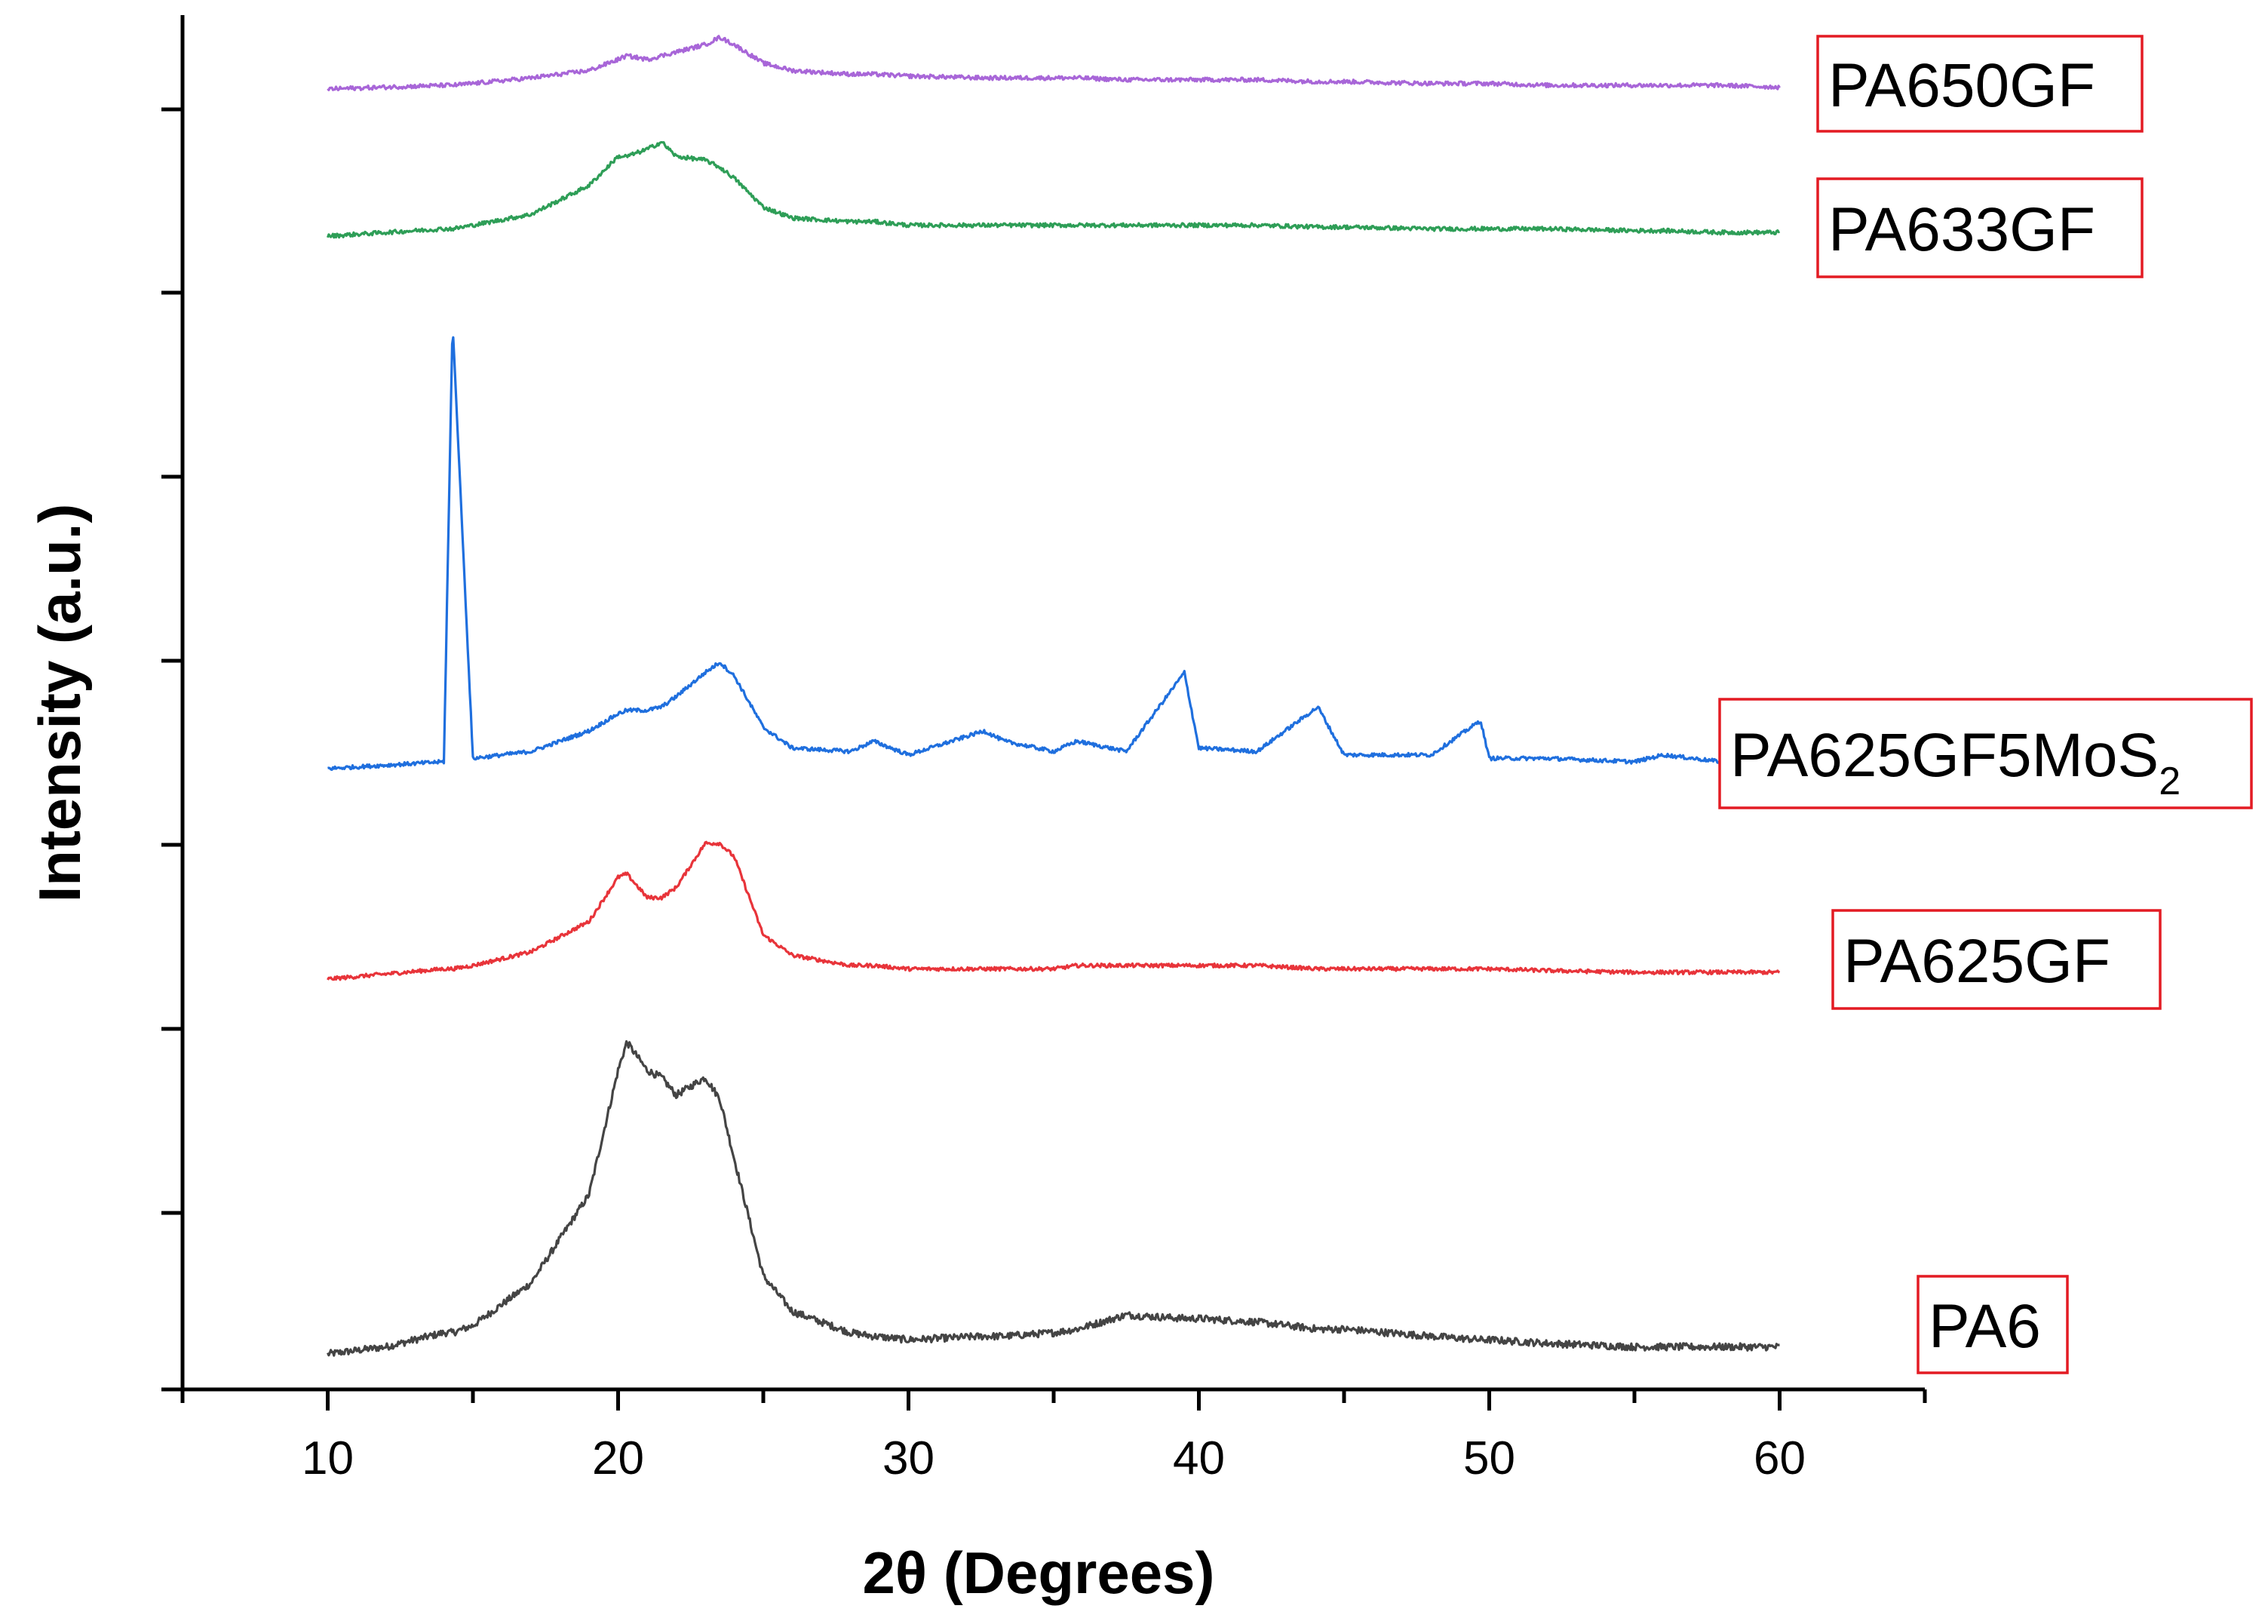  What do you see at coordinates (60, 703) in the screenshot?
I see `y-axis-title: Intensity (a.u.)` at bounding box center [60, 703].